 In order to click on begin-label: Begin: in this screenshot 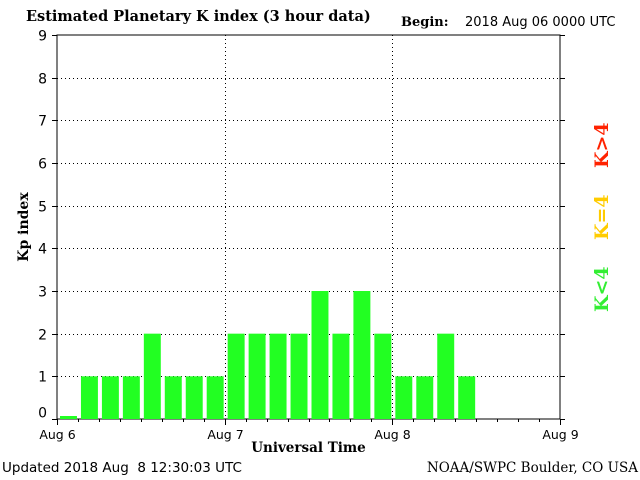, I will do `click(425, 22)`.